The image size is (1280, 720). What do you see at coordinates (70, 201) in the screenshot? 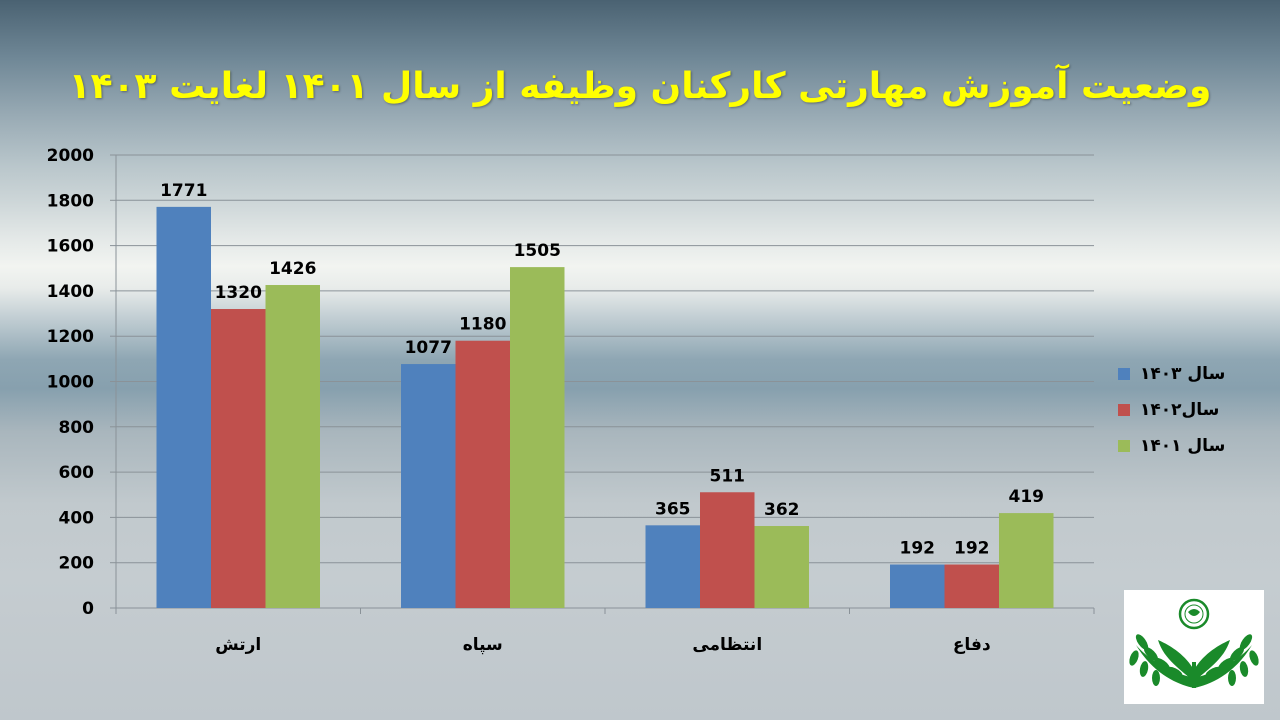
I see `y-tick-label-1800: 1800` at bounding box center [70, 201].